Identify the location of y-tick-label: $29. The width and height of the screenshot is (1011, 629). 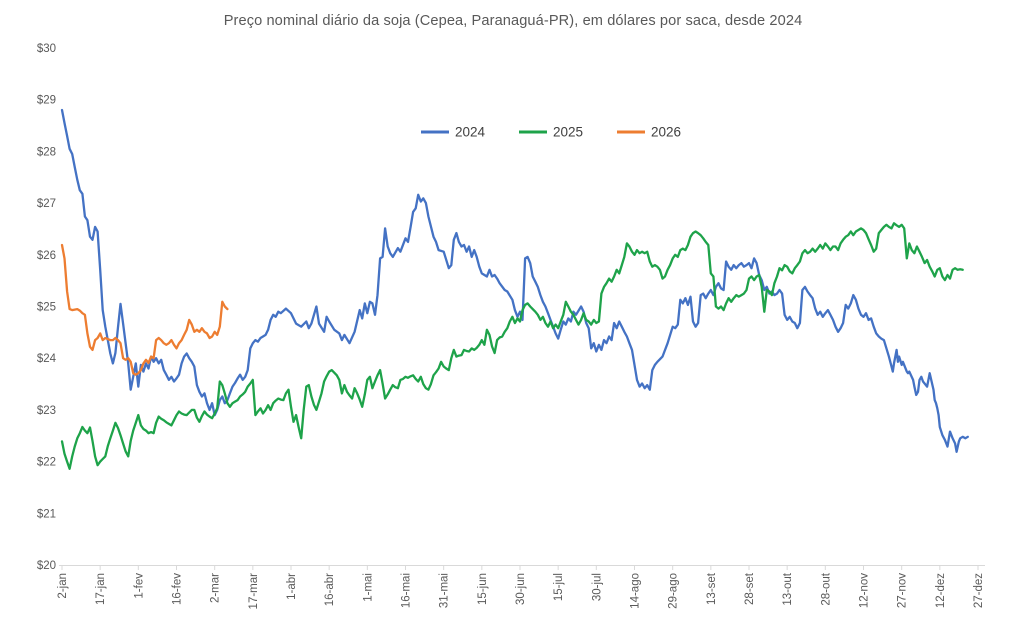
(46, 101).